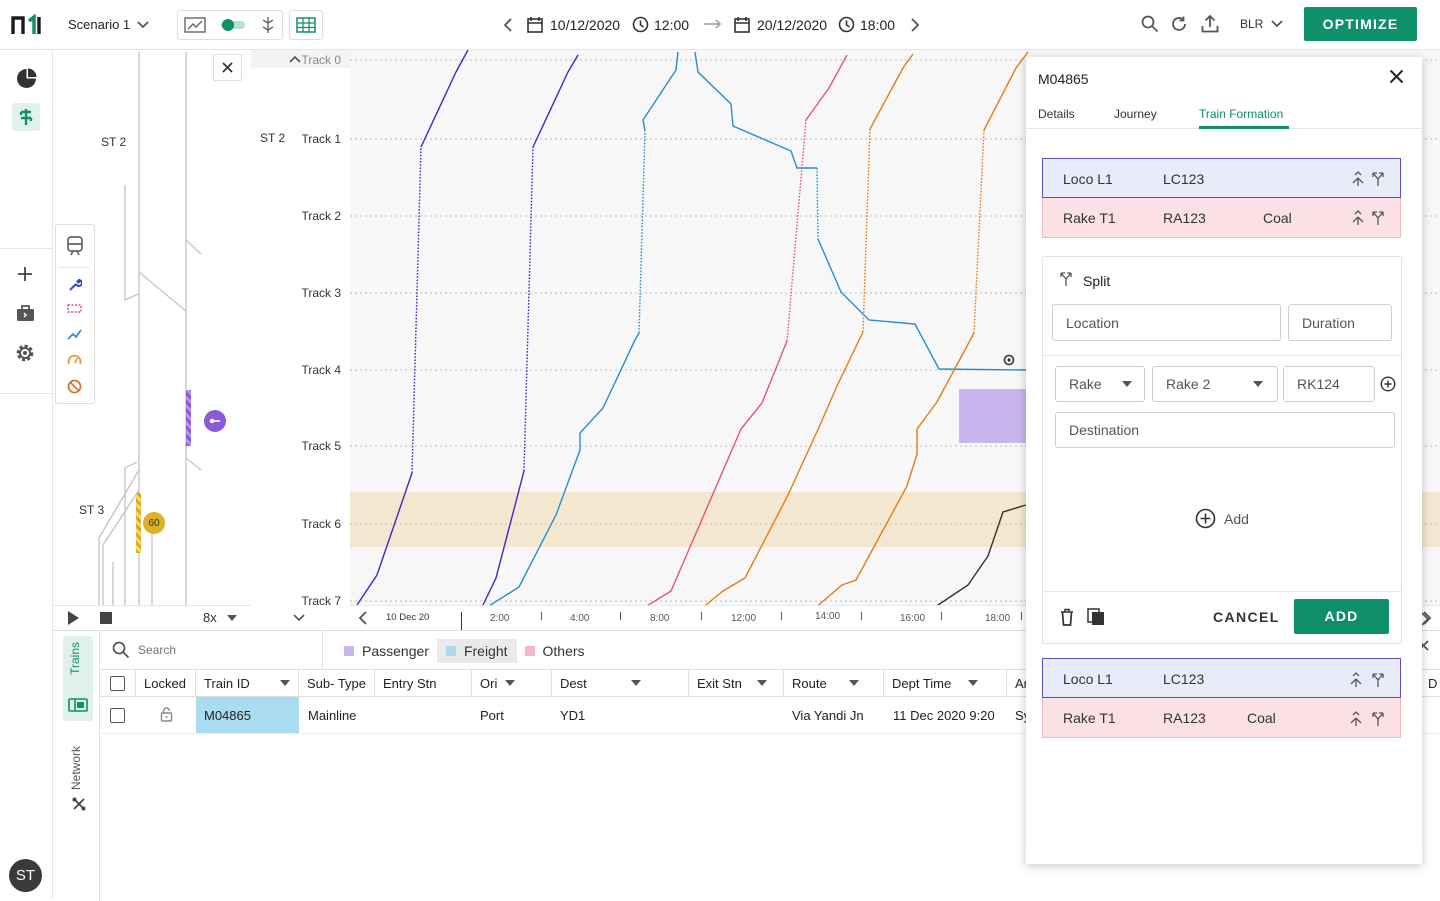 The image size is (1440, 901). What do you see at coordinates (223, 650) in the screenshot?
I see `search-input` at bounding box center [223, 650].